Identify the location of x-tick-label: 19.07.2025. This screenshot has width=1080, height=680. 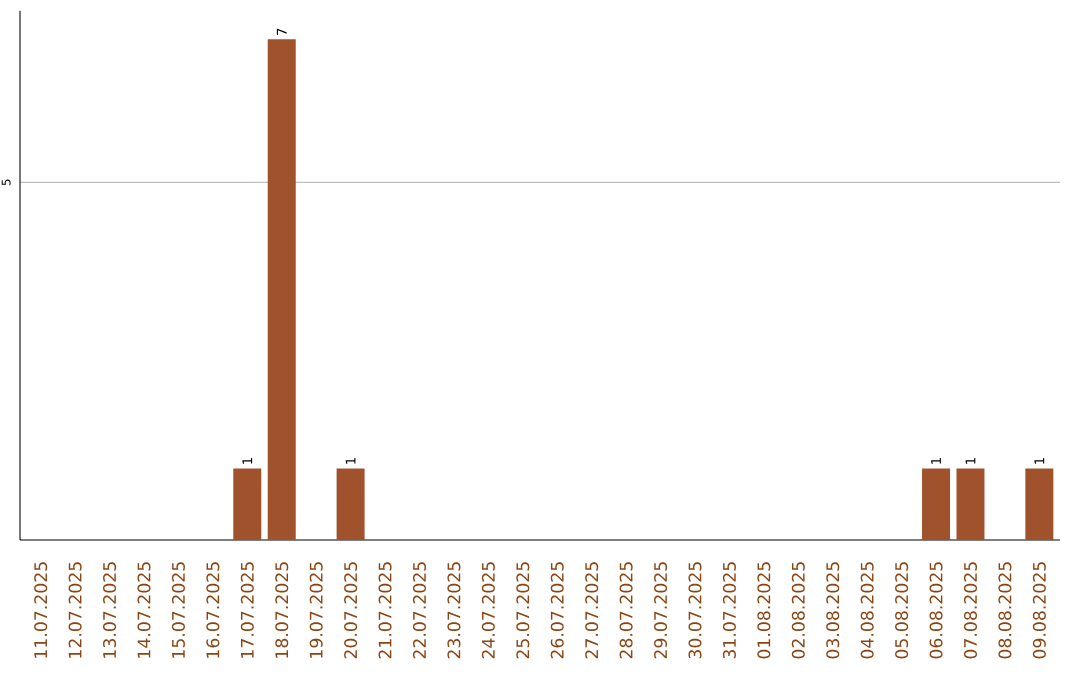
(316, 610).